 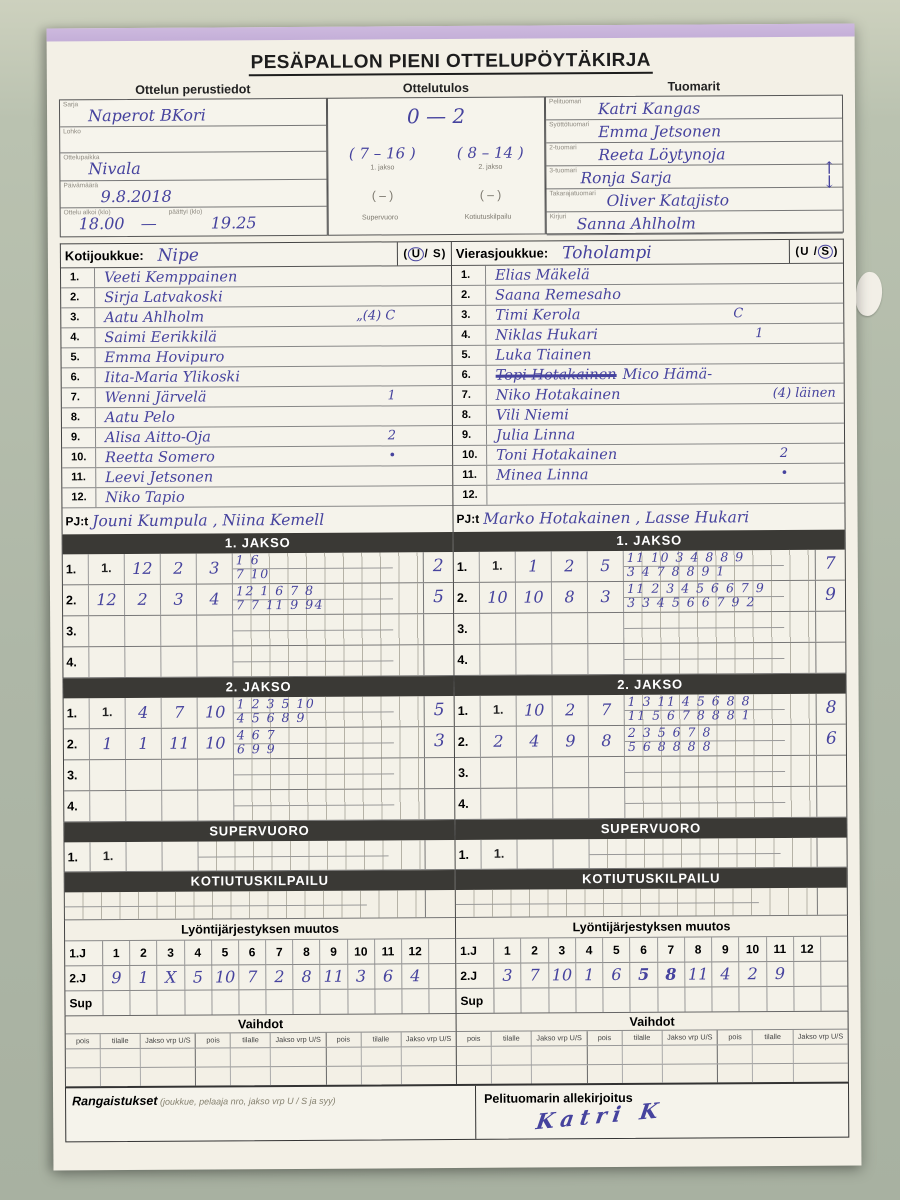 What do you see at coordinates (258, 713) in the screenshot?
I see `inning-row: 1. 1. 4 7 10 1 2 3 5 10 4 5 6 8 9 5` at bounding box center [258, 713].